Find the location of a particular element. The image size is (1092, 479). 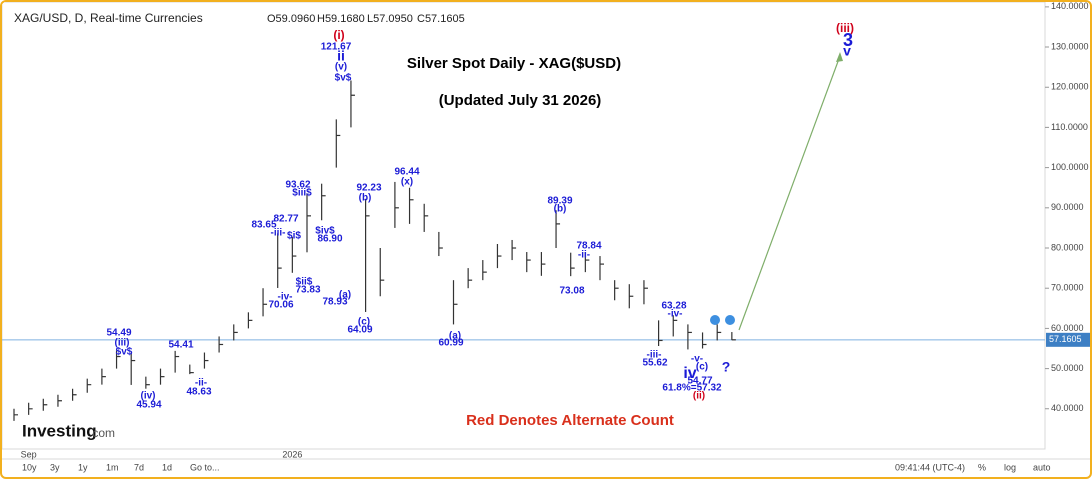

y-tick-label: 130.0000 is located at coordinates (1070, 46).